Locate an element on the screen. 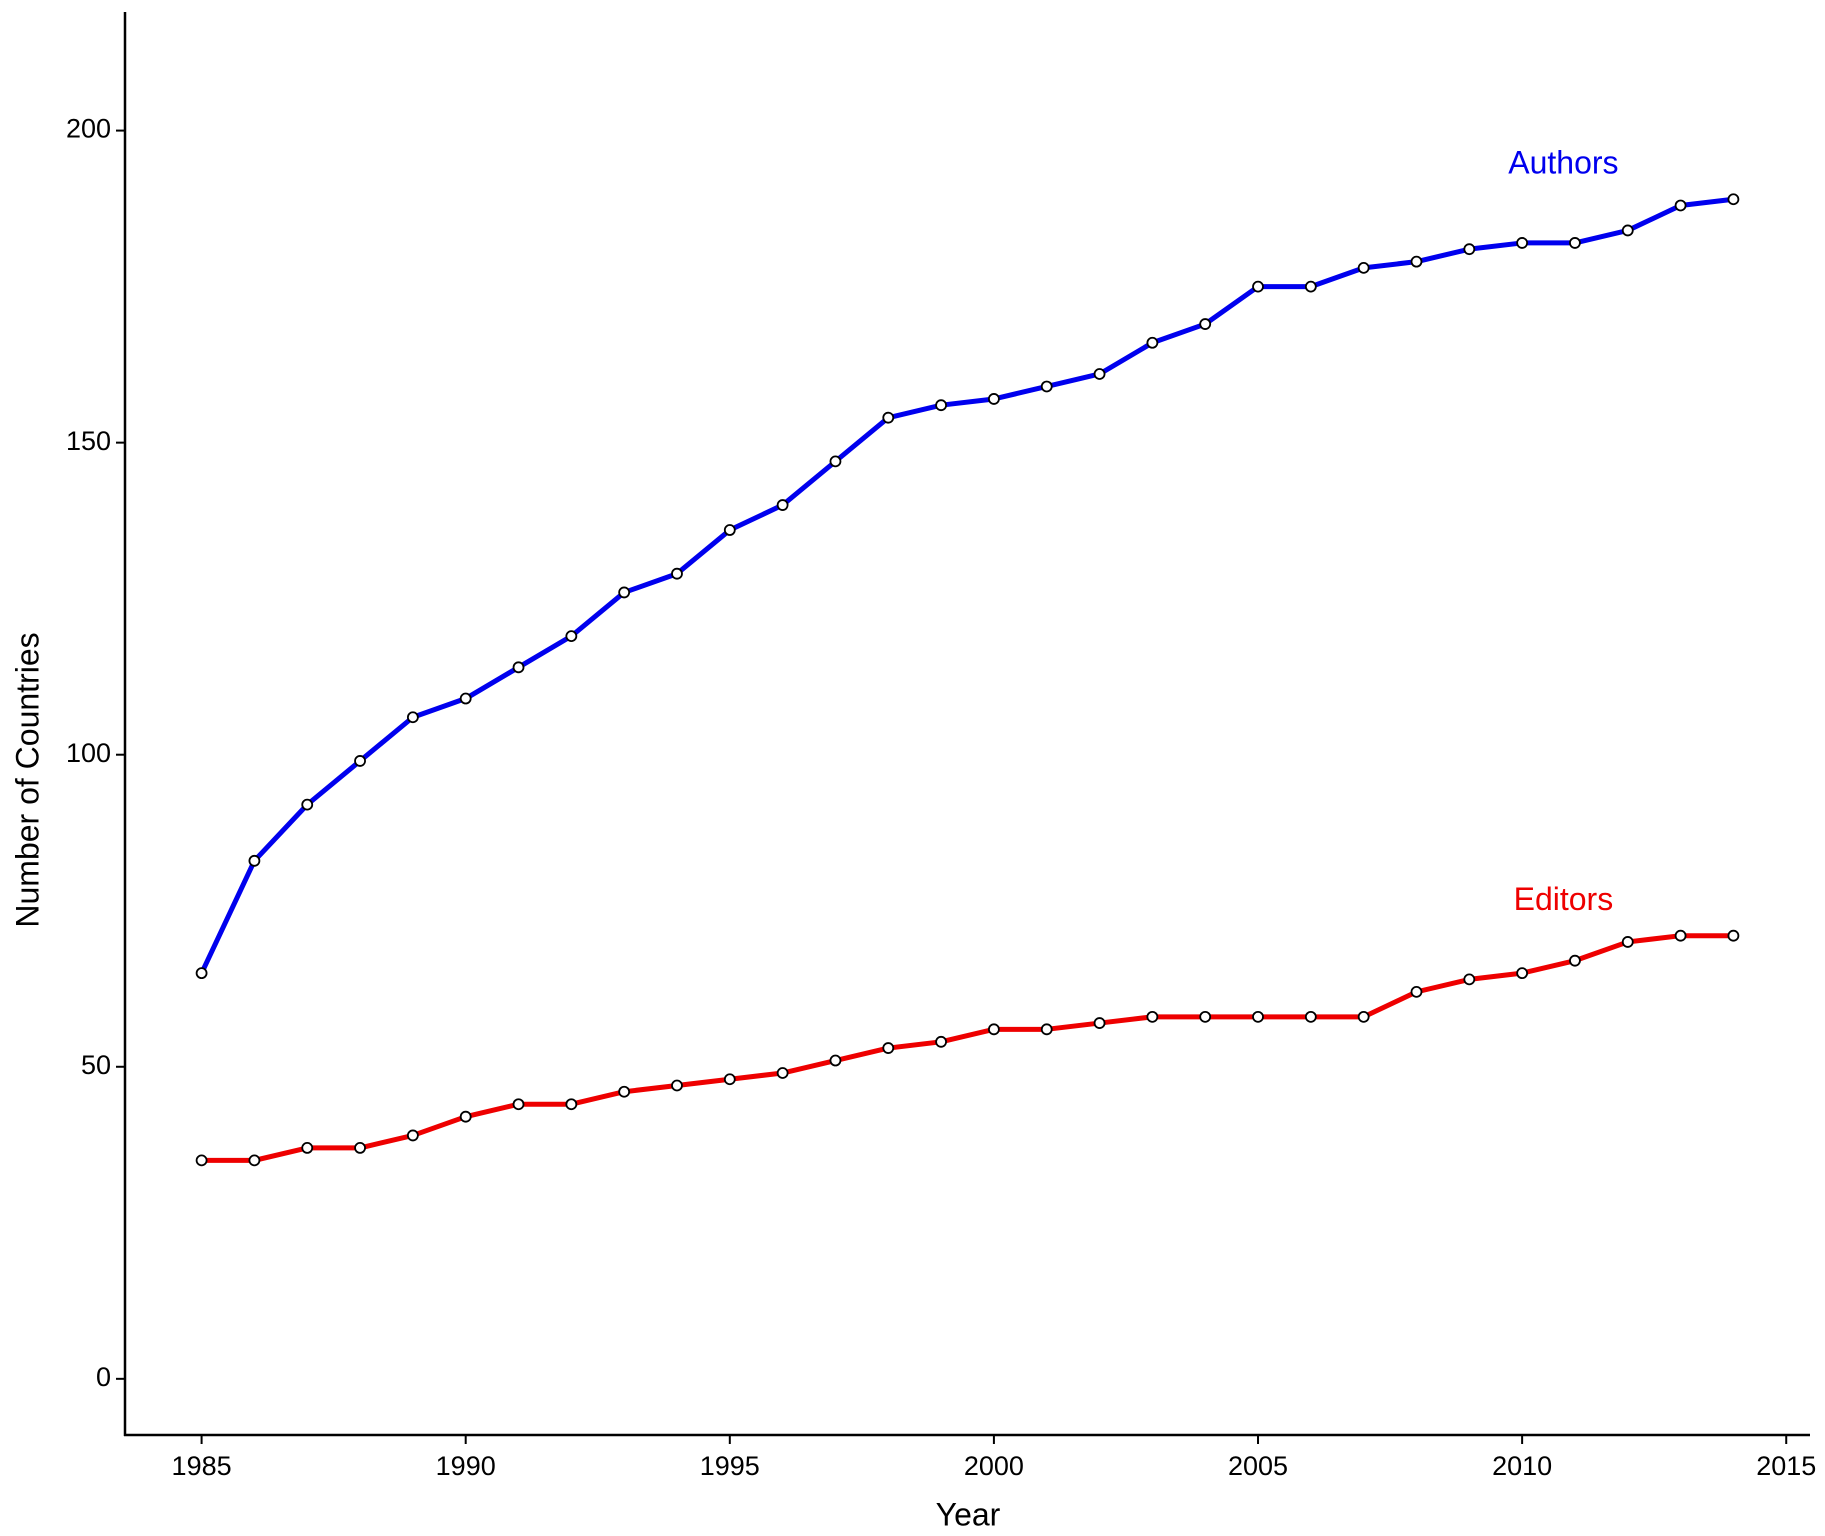 This screenshot has width=1825, height=1536. x-tick-label: 2000 is located at coordinates (994, 1466).